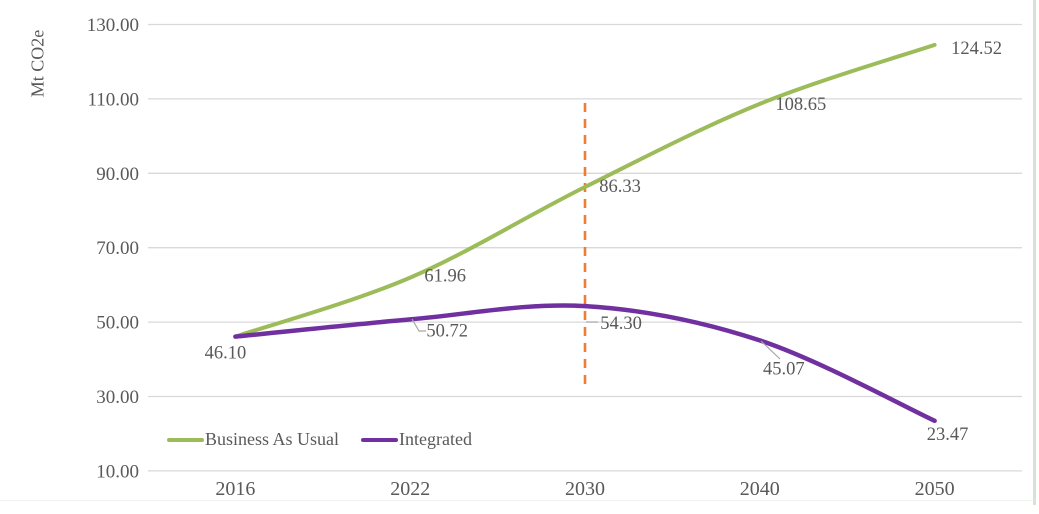  What do you see at coordinates (596, 339) in the screenshot?
I see `data-label-leader-lines` at bounding box center [596, 339].